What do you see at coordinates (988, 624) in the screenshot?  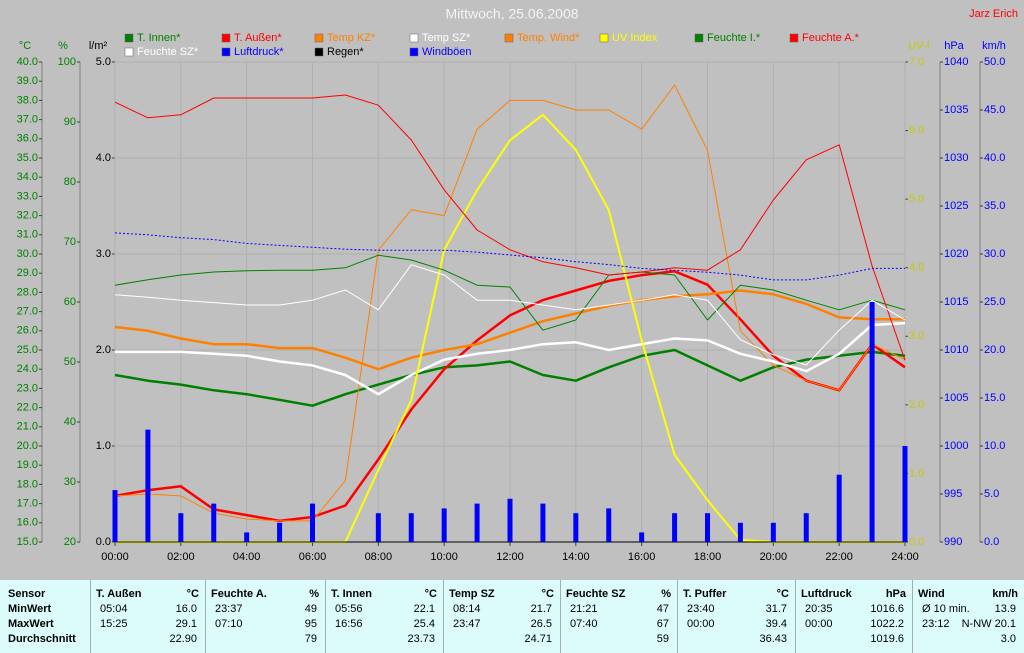 I see `value-cell: N-NW 20.1` at bounding box center [988, 624].